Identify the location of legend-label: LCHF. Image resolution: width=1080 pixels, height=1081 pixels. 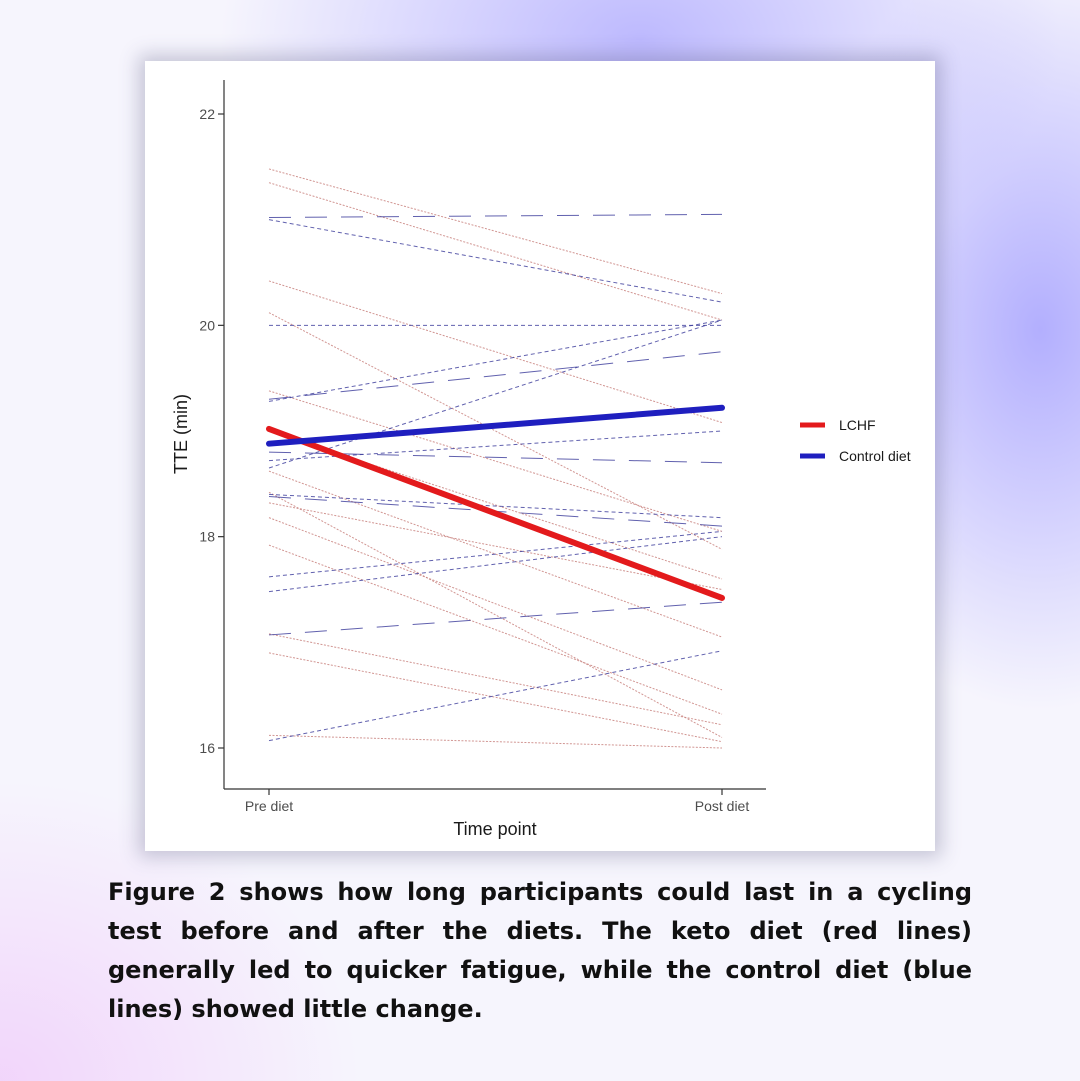
(857, 425).